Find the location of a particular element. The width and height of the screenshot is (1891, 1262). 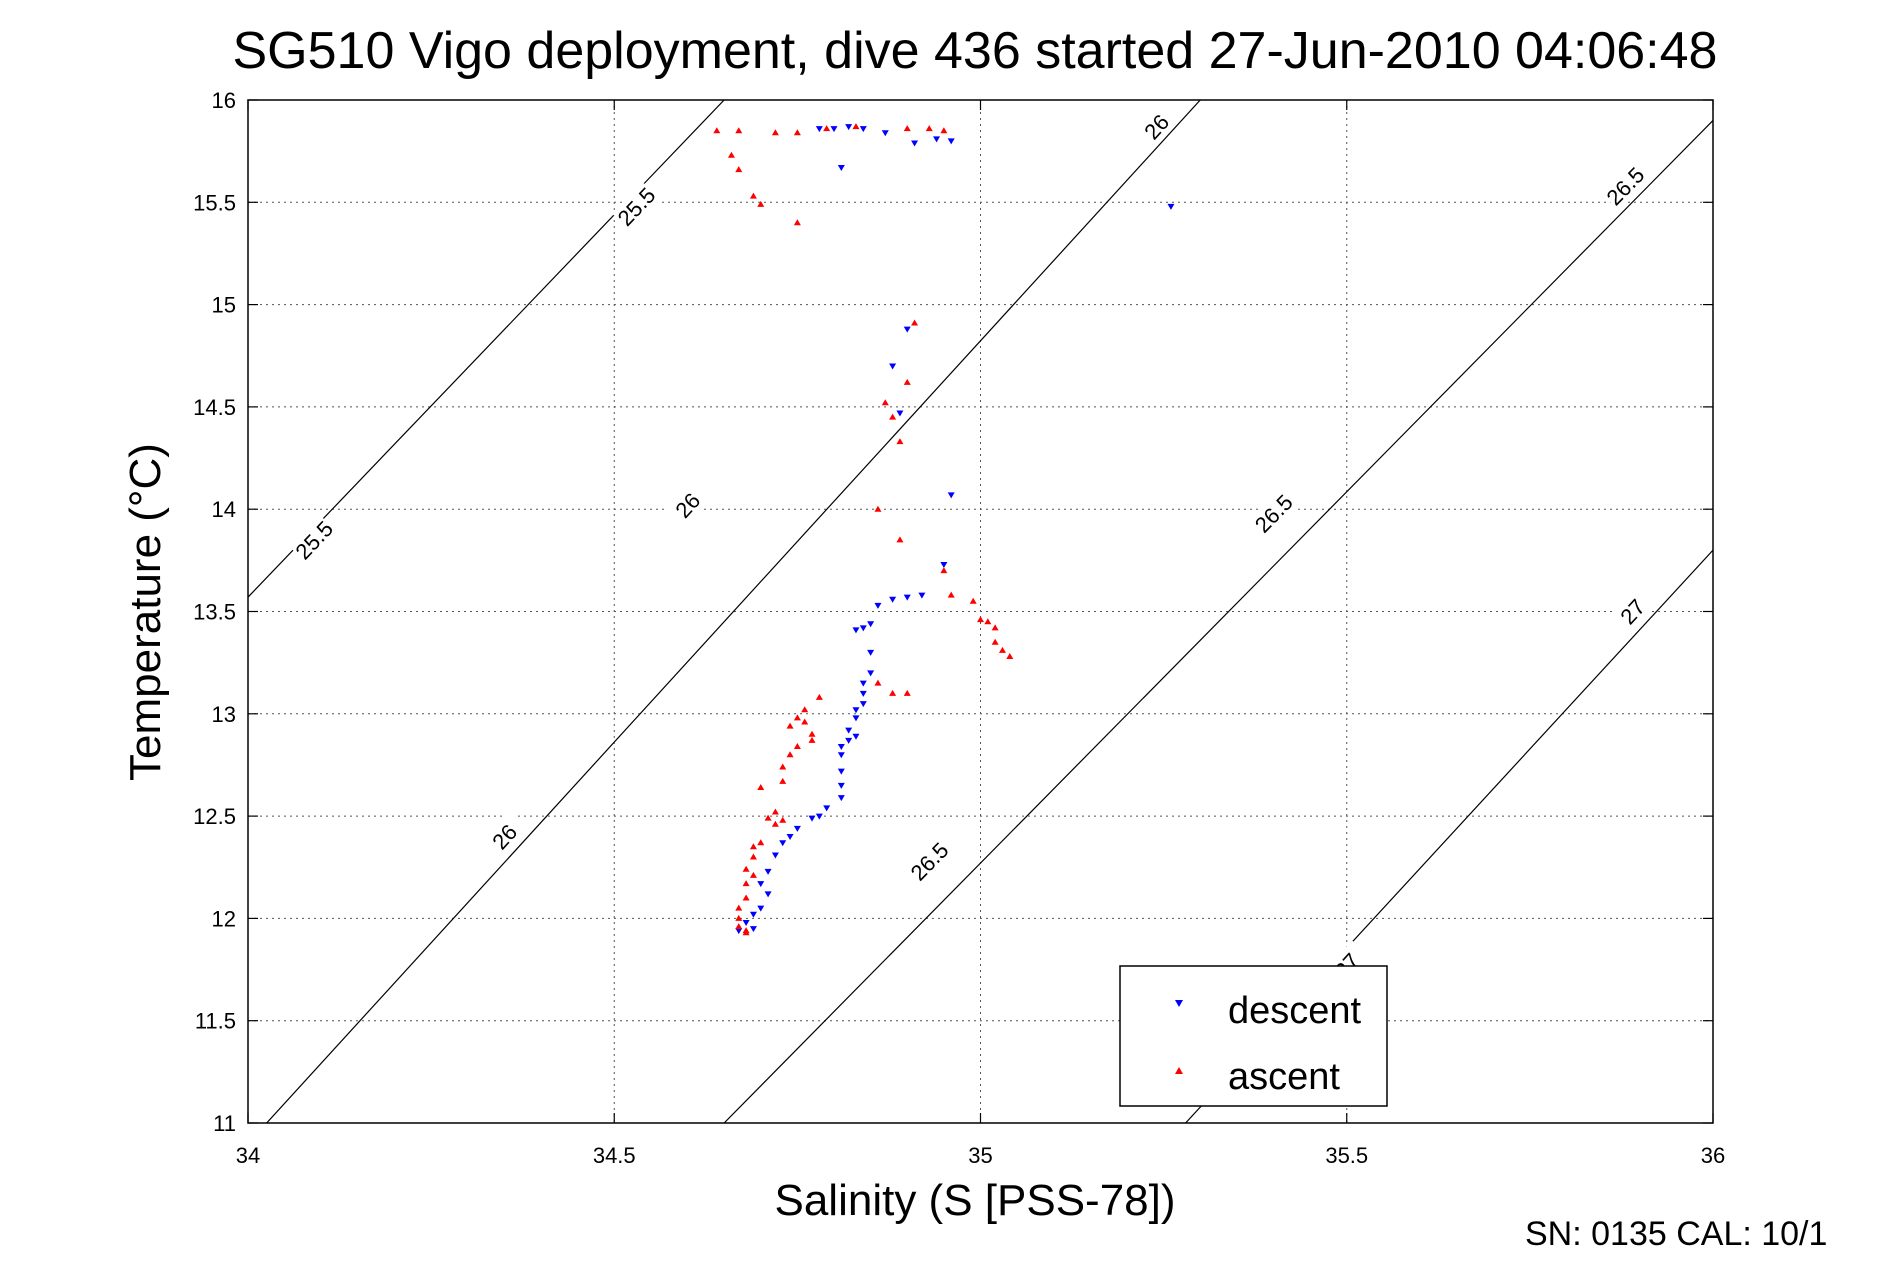

y-tick-label: 12 is located at coordinates (224, 918).